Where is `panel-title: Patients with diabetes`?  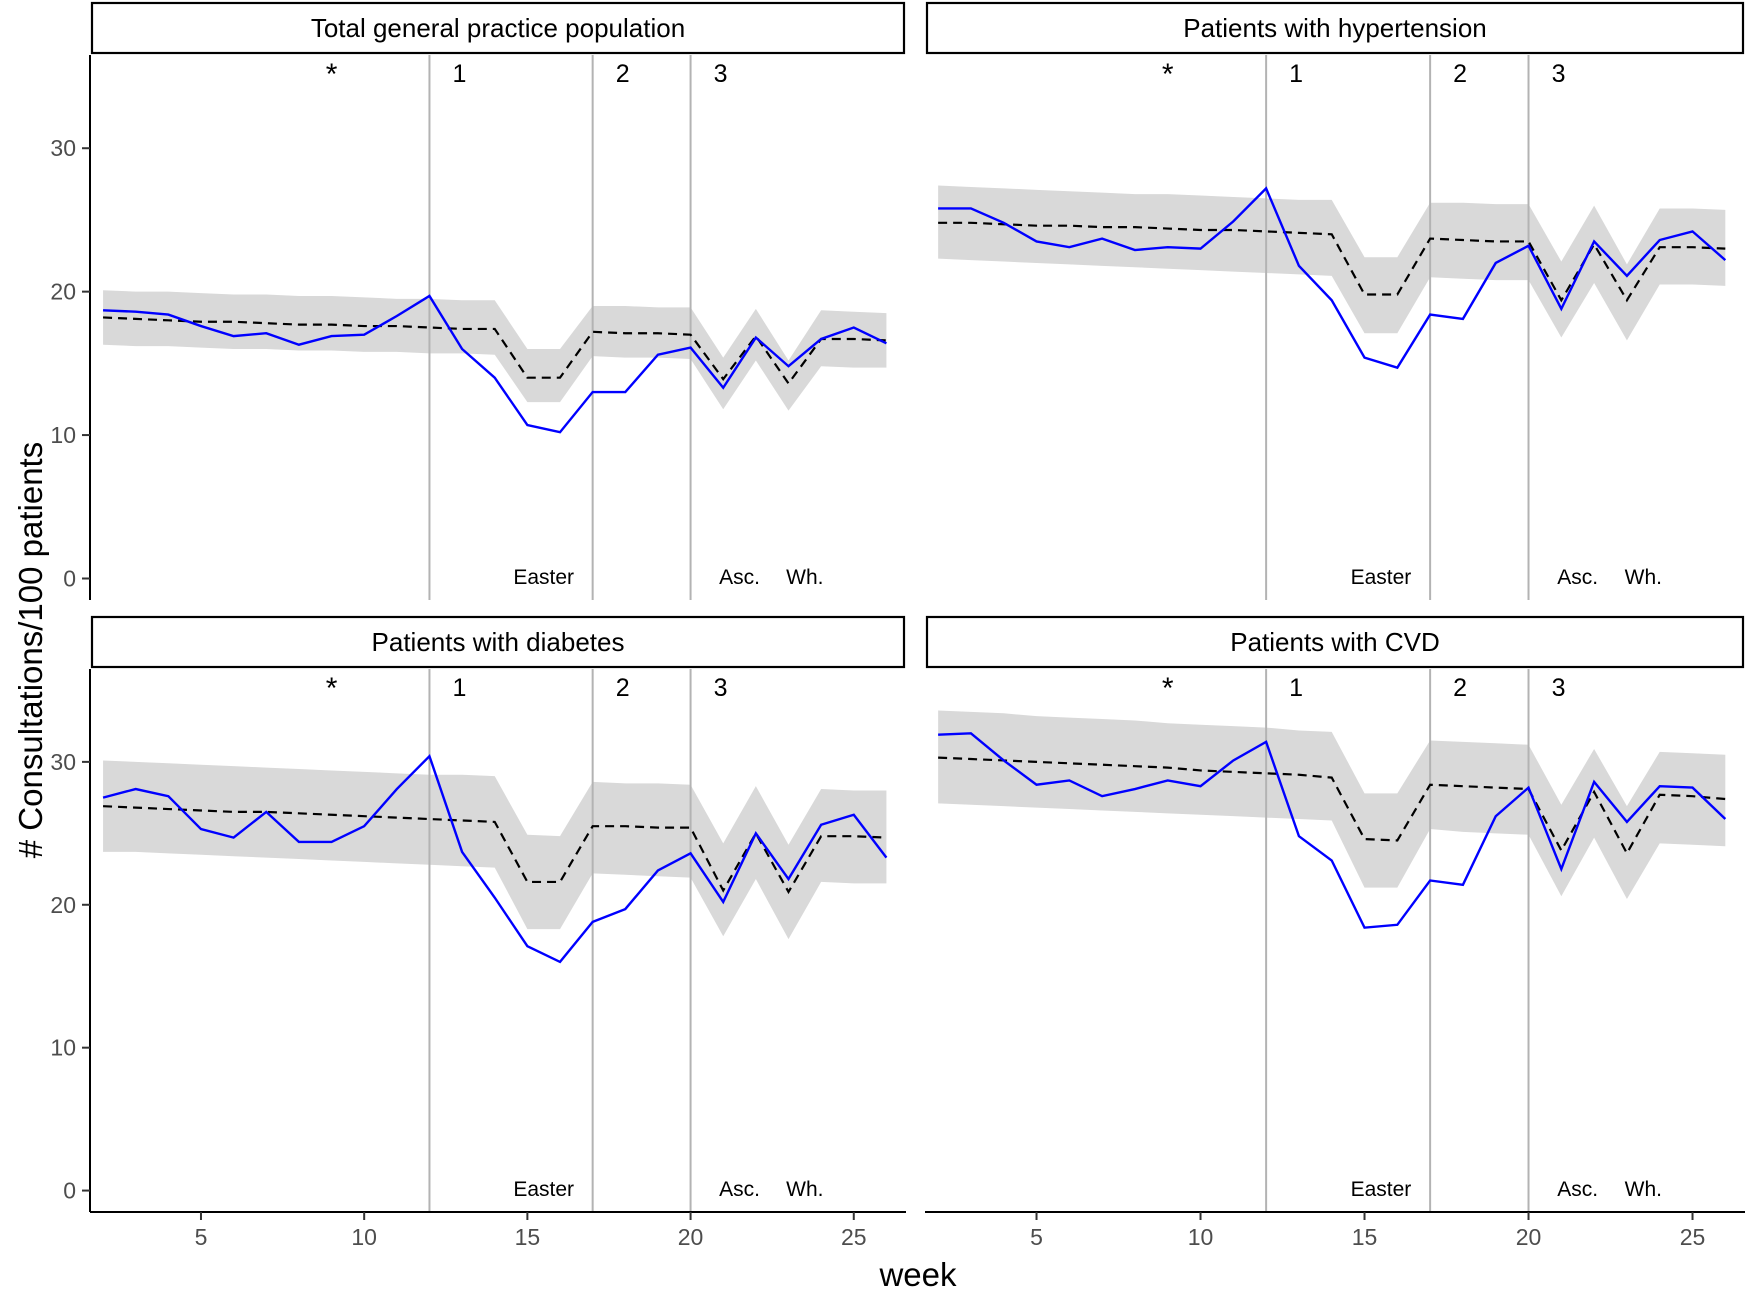
panel-title: Patients with diabetes is located at coordinates (498, 642).